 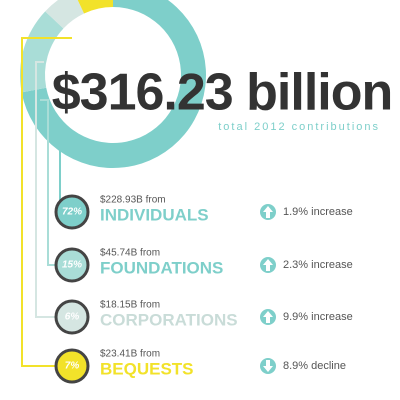 What do you see at coordinates (130, 354) in the screenshot?
I see `amount: $23.41B from` at bounding box center [130, 354].